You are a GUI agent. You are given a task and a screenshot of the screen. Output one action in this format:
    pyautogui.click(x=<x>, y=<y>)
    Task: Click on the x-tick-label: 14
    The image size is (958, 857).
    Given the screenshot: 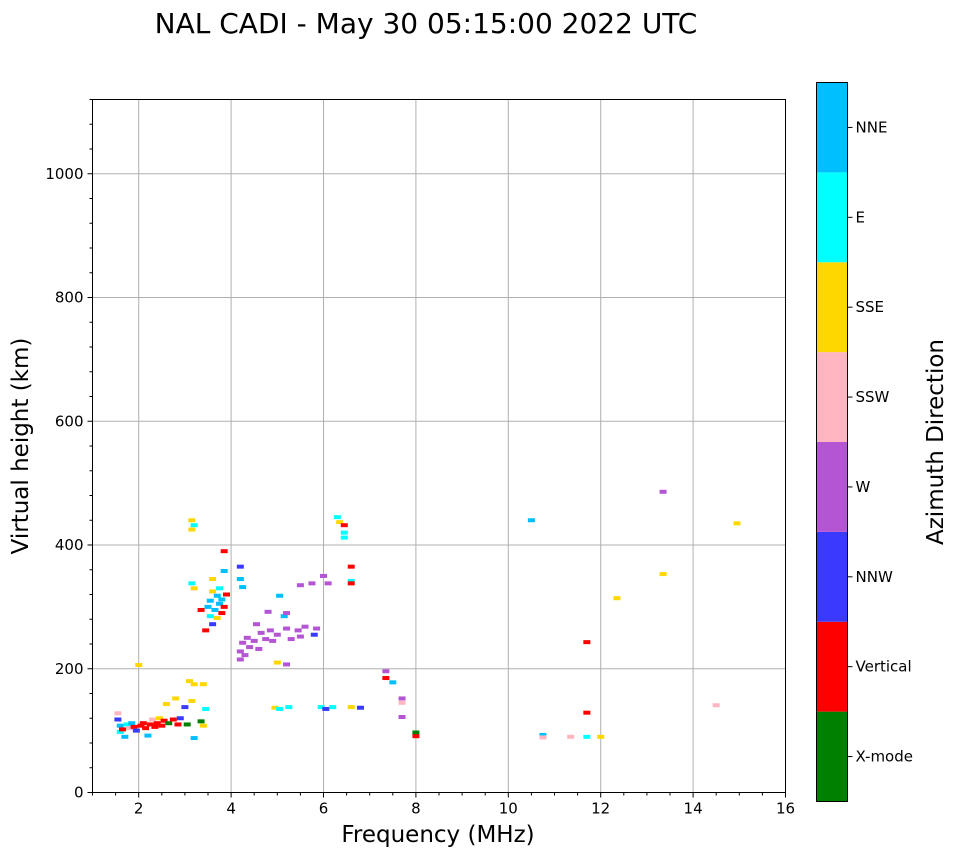 What is the action you would take?
    pyautogui.click(x=693, y=809)
    